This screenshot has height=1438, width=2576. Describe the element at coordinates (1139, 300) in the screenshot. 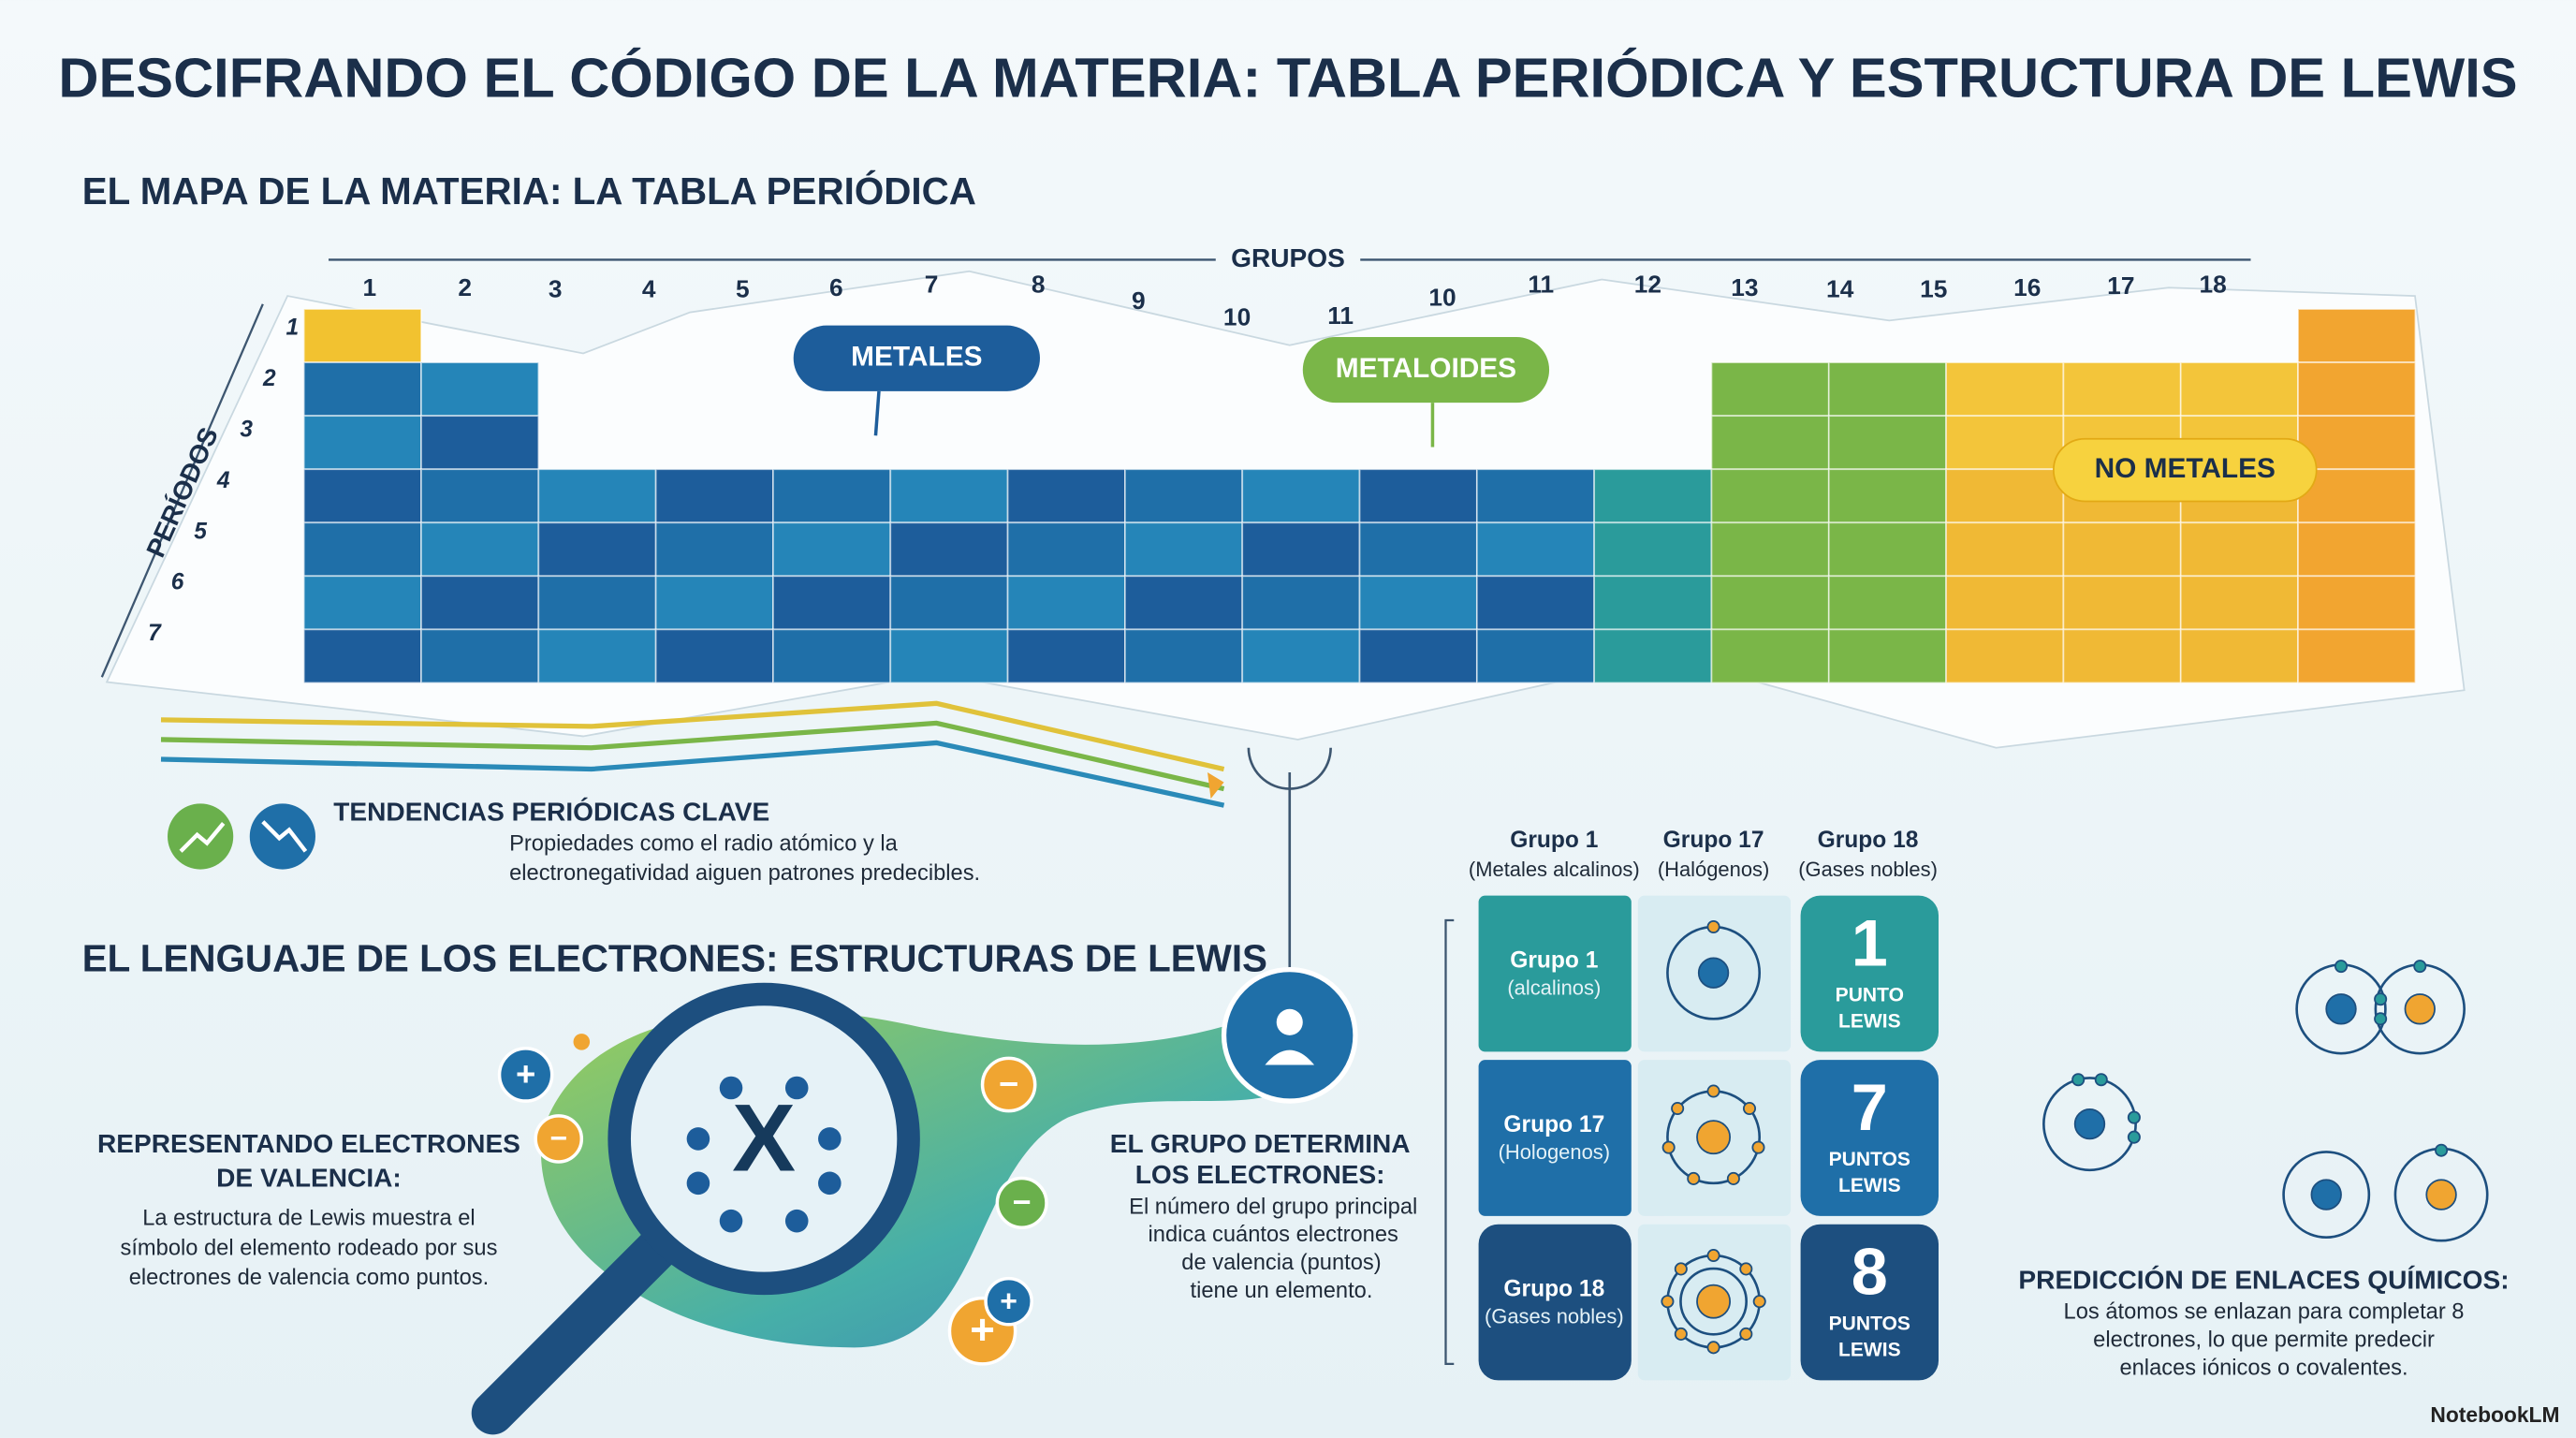

I see `group-number: 9` at that location.